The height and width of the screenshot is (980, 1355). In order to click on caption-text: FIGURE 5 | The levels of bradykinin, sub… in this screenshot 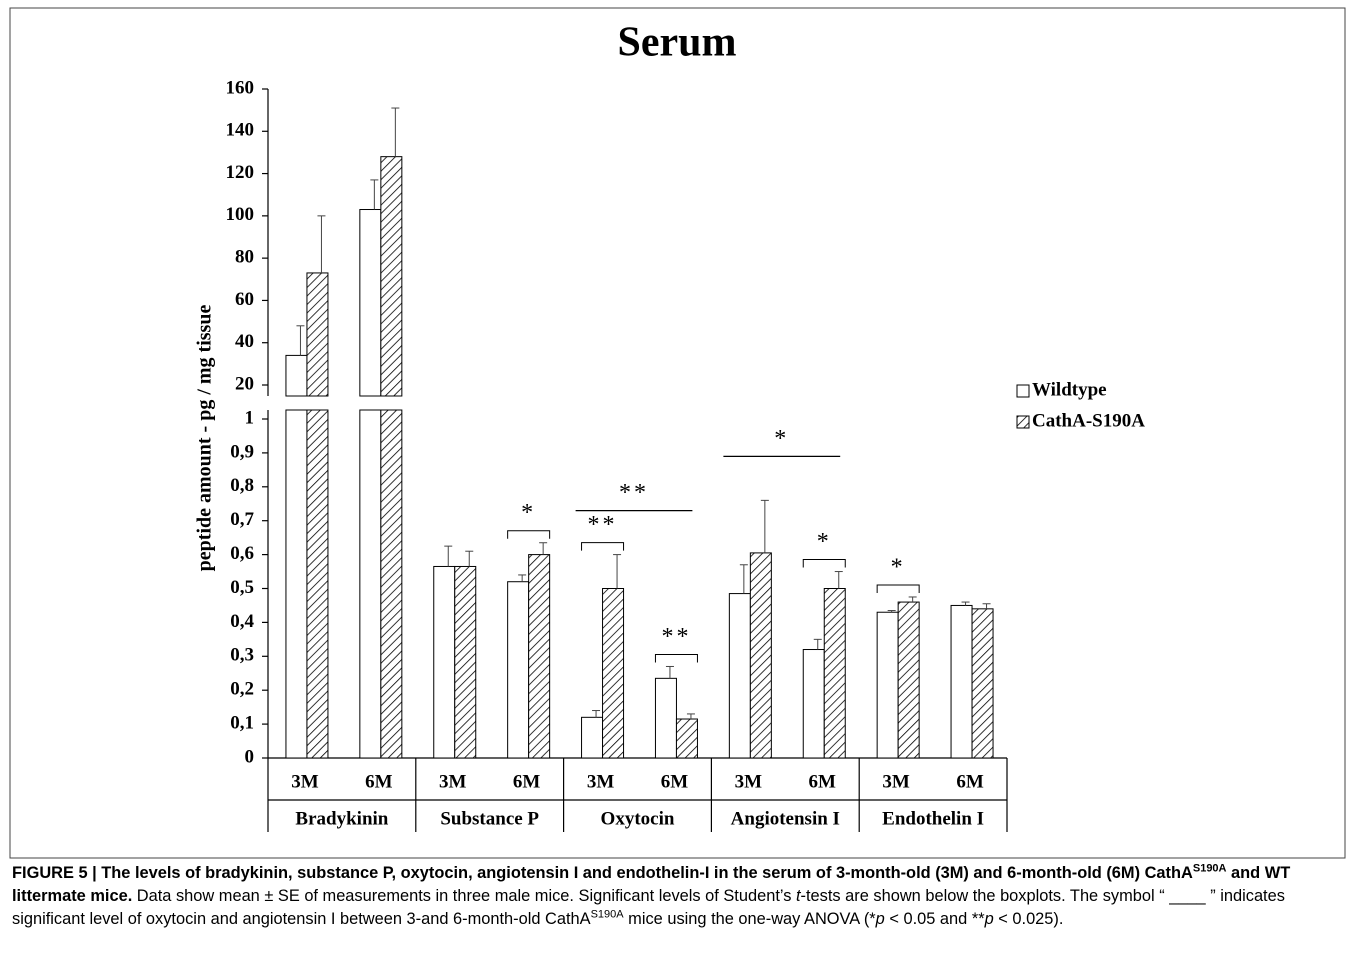, I will do `click(602, 873)`.